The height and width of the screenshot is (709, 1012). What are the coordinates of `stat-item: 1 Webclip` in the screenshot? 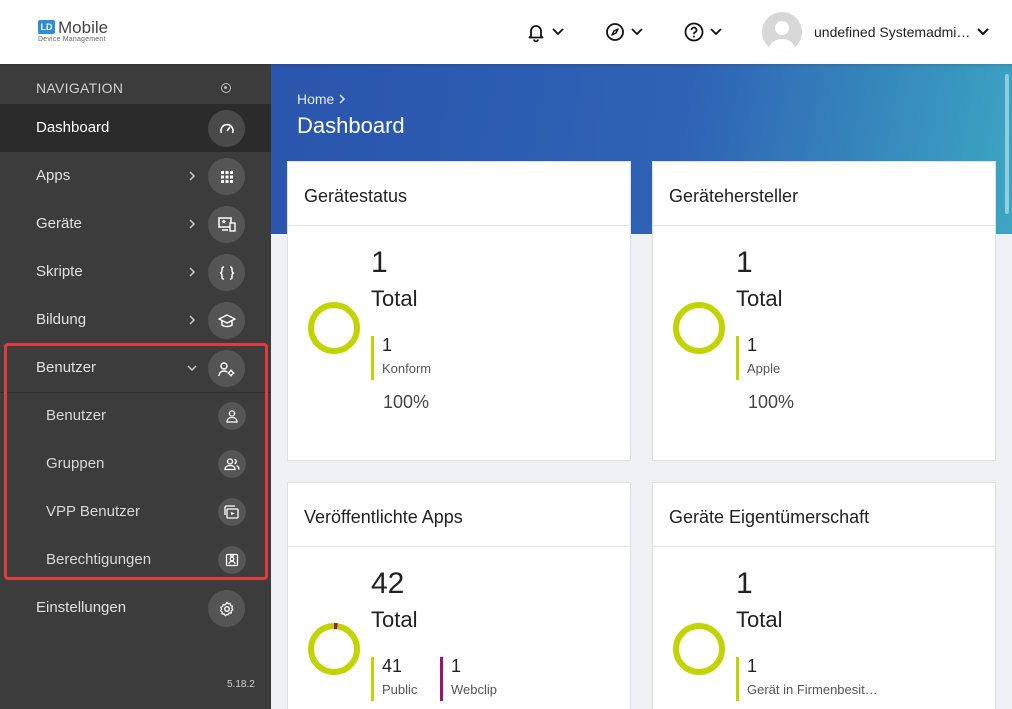 It's located at (469, 678).